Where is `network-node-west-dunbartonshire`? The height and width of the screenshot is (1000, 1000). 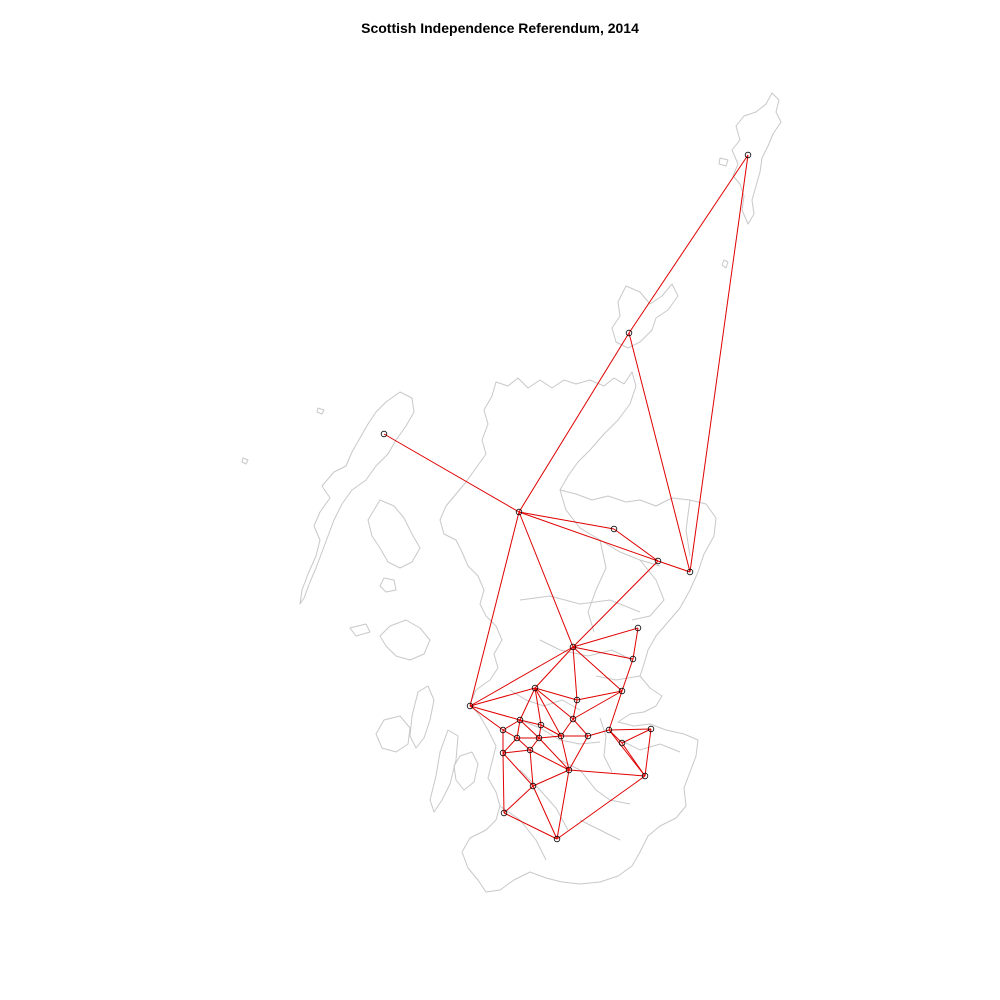
network-node-west-dunbartonshire is located at coordinates (520, 720).